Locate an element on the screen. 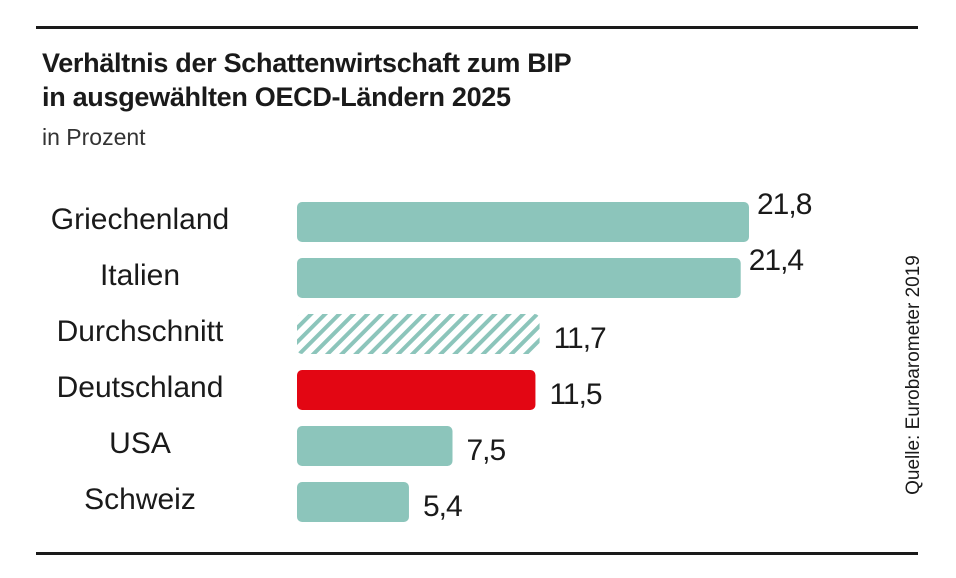 This screenshot has width=956, height=578. bar-durchschnitt is located at coordinates (418, 334).